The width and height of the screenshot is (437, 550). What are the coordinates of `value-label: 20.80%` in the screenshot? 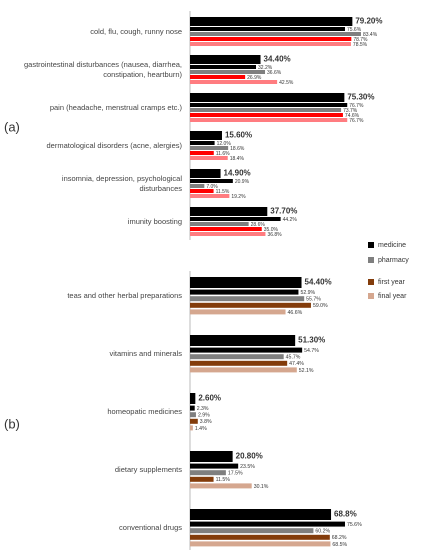 It's located at (249, 456).